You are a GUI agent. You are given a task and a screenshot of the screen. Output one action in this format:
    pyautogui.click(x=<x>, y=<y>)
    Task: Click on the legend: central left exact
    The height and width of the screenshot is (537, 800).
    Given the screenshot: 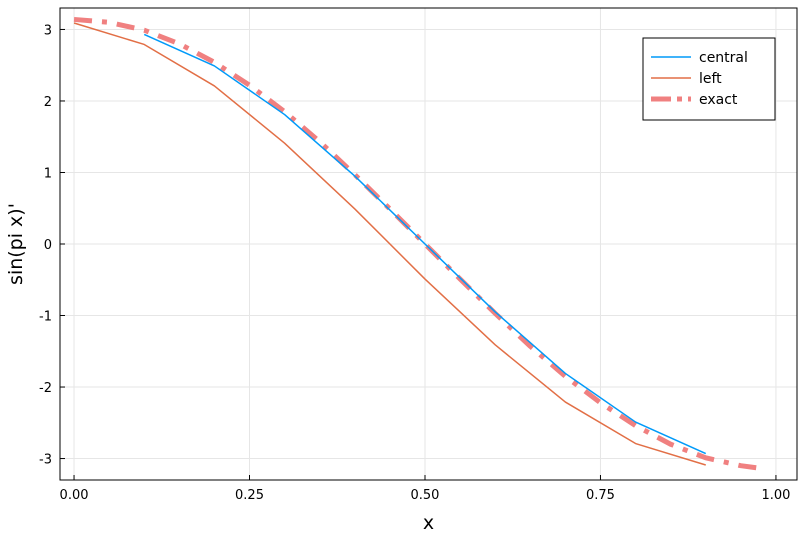 What is the action you would take?
    pyautogui.click(x=709, y=79)
    